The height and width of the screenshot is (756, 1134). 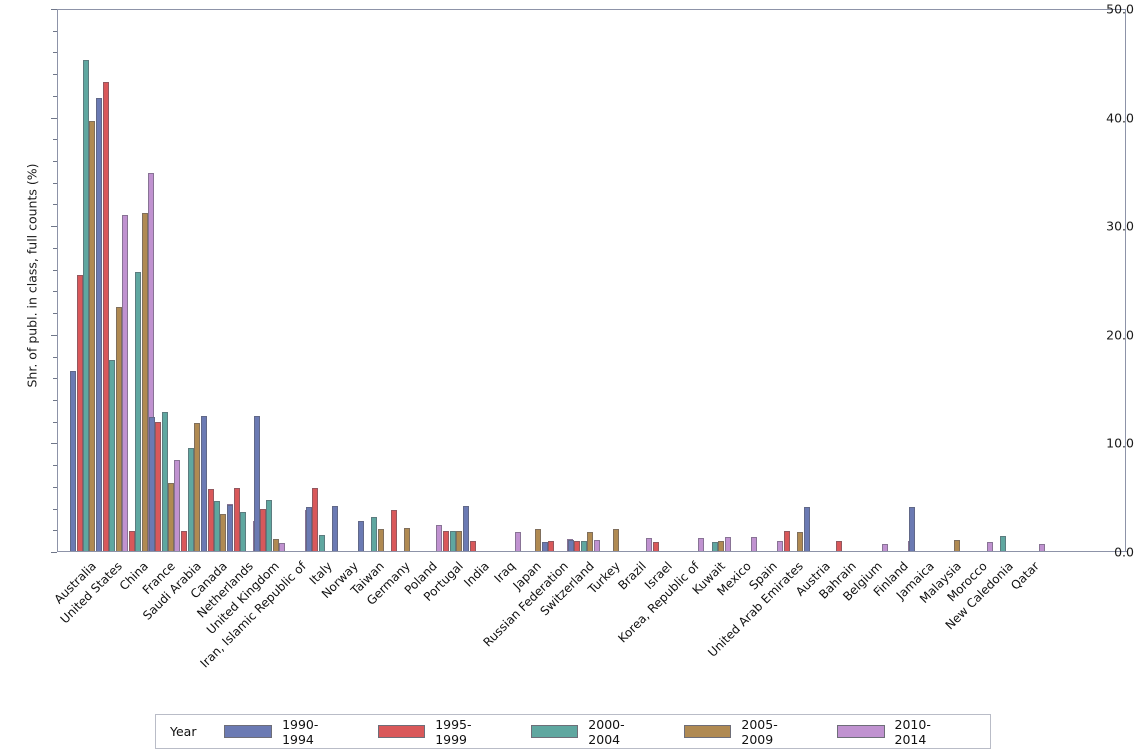 What do you see at coordinates (587, 732) in the screenshot?
I see `legend-item: 2000-2004` at bounding box center [587, 732].